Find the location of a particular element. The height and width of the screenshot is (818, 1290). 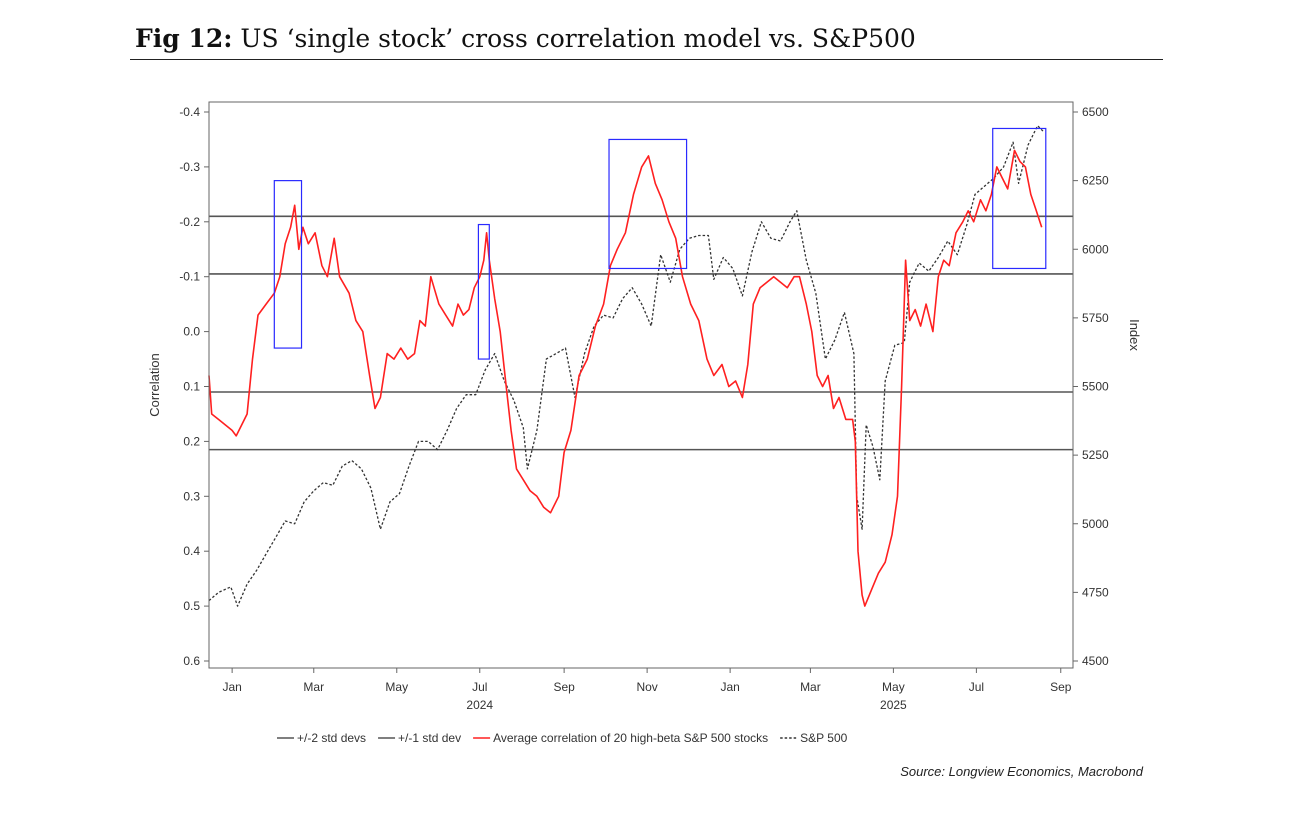

x-tick-label: Nov is located at coordinates (646, 687).